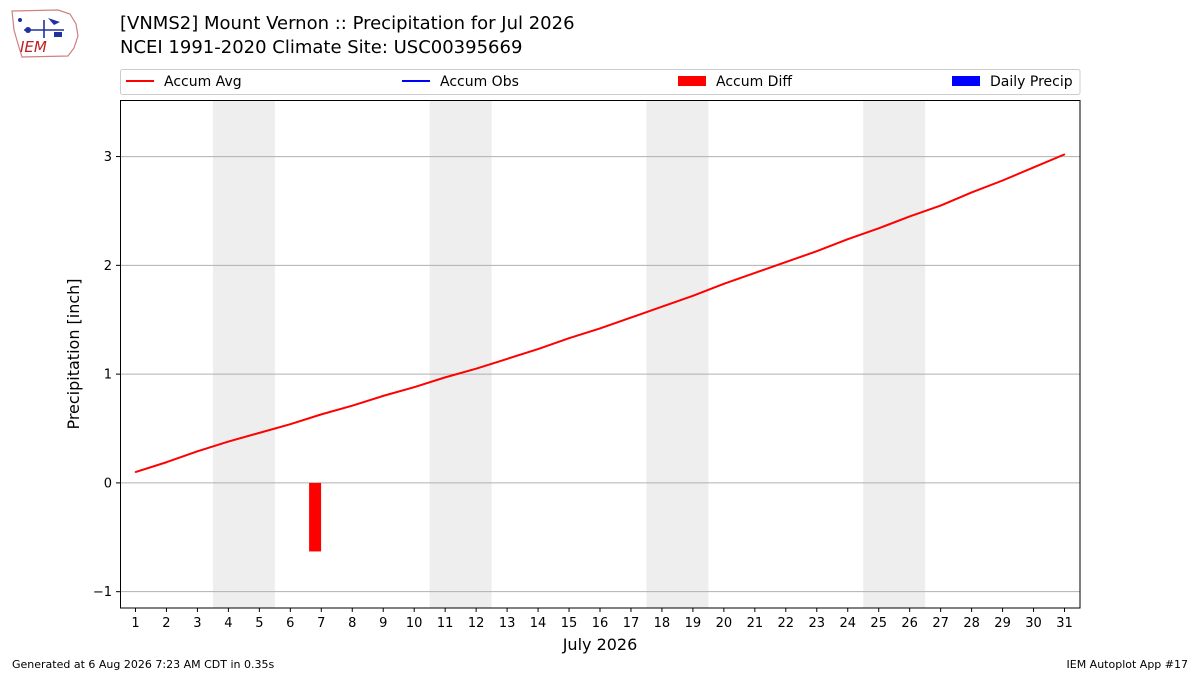 The image size is (1200, 675). Describe the element at coordinates (203, 82) in the screenshot. I see `legend-label: Accum Avg` at that location.